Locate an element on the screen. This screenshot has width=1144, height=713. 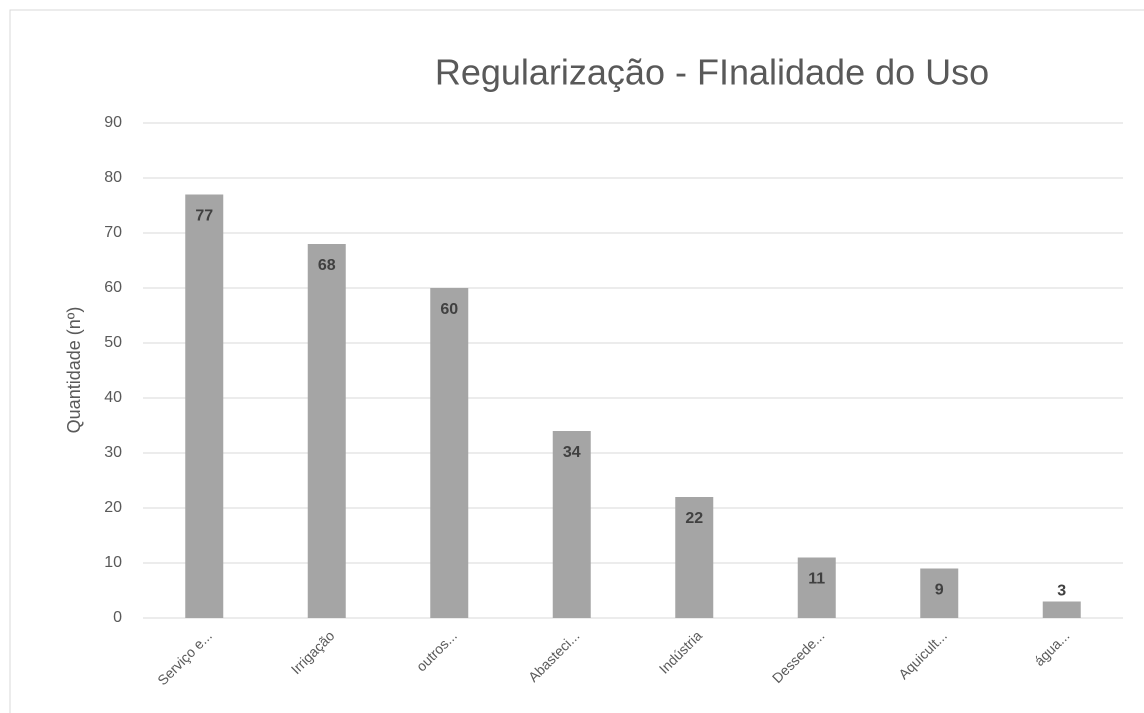
y-tick-label: 0 is located at coordinates (117, 617).